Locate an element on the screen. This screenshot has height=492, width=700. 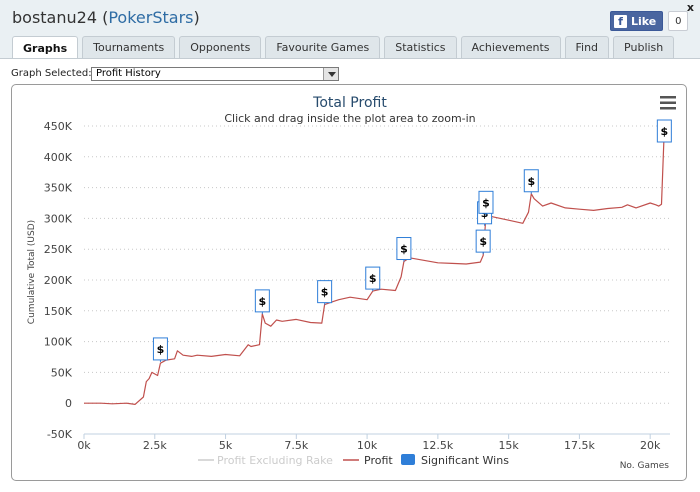
site-name-link: PokerStars is located at coordinates (151, 17).